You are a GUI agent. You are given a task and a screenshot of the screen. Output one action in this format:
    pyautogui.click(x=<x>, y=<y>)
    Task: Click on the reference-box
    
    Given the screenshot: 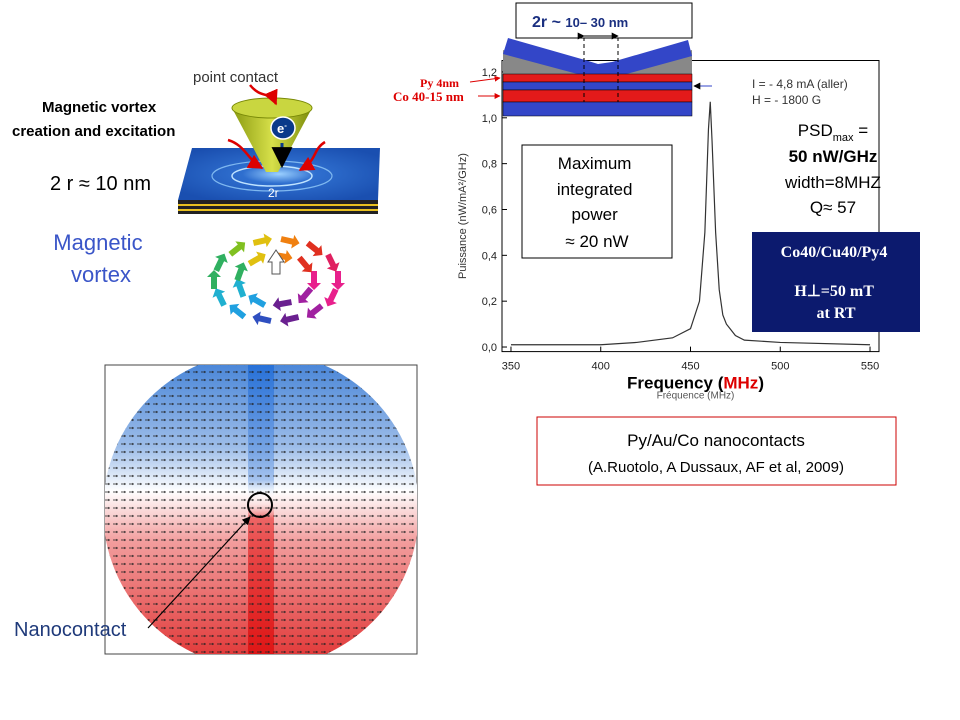 What is the action you would take?
    pyautogui.click(x=716, y=451)
    